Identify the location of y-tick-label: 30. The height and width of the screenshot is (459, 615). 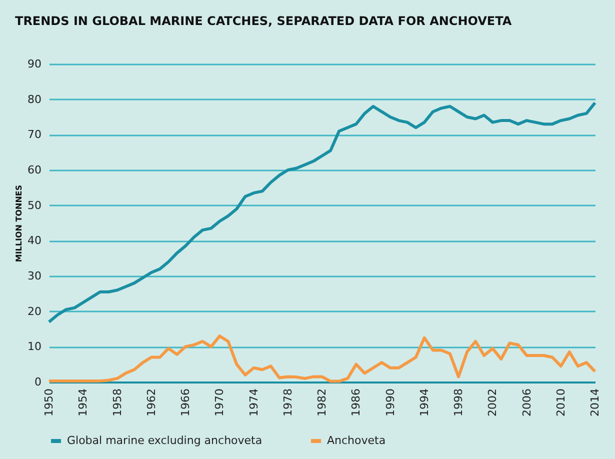
(35, 276).